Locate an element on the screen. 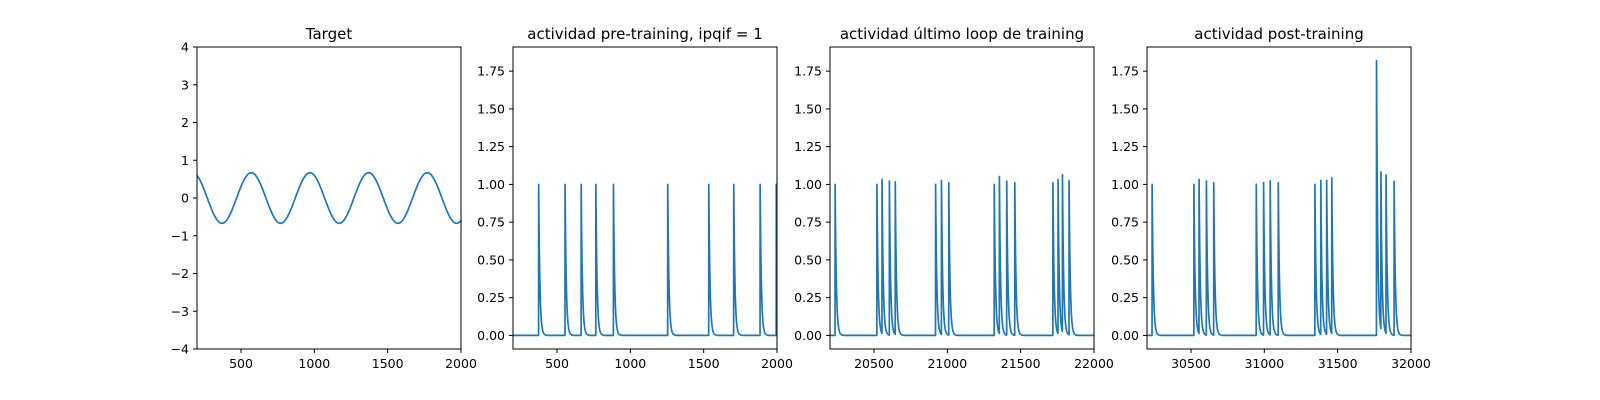 Image resolution: width=1600 pixels, height=400 pixels. x-tick-label: 31500 is located at coordinates (1338, 363).